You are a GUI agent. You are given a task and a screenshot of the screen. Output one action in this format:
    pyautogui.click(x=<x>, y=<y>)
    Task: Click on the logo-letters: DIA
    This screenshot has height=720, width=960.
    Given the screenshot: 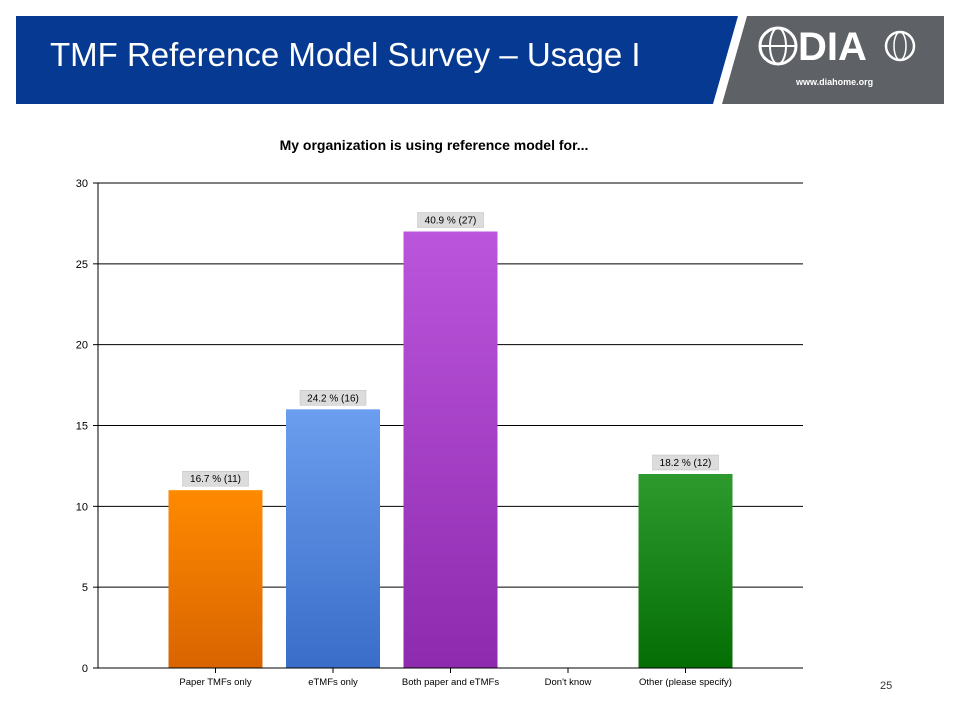 What is the action you would take?
    pyautogui.click(x=832, y=47)
    